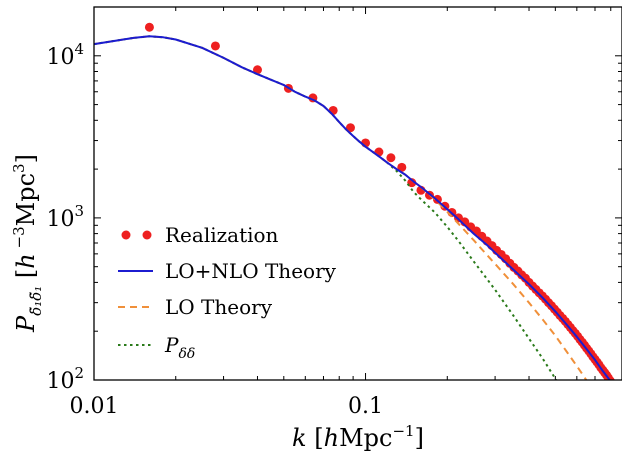 The height and width of the screenshot is (456, 622). What do you see at coordinates (403, 431) in the screenshot?
I see `x-axis-label-exp: −1` at bounding box center [403, 431].